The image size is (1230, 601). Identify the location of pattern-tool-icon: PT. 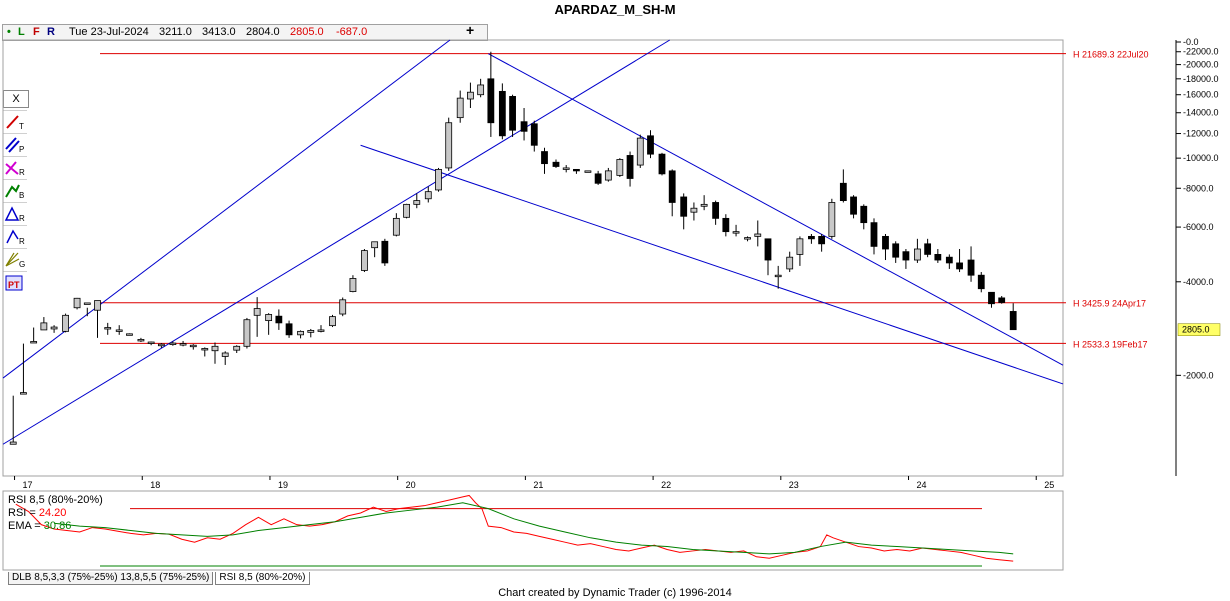
(15, 282).